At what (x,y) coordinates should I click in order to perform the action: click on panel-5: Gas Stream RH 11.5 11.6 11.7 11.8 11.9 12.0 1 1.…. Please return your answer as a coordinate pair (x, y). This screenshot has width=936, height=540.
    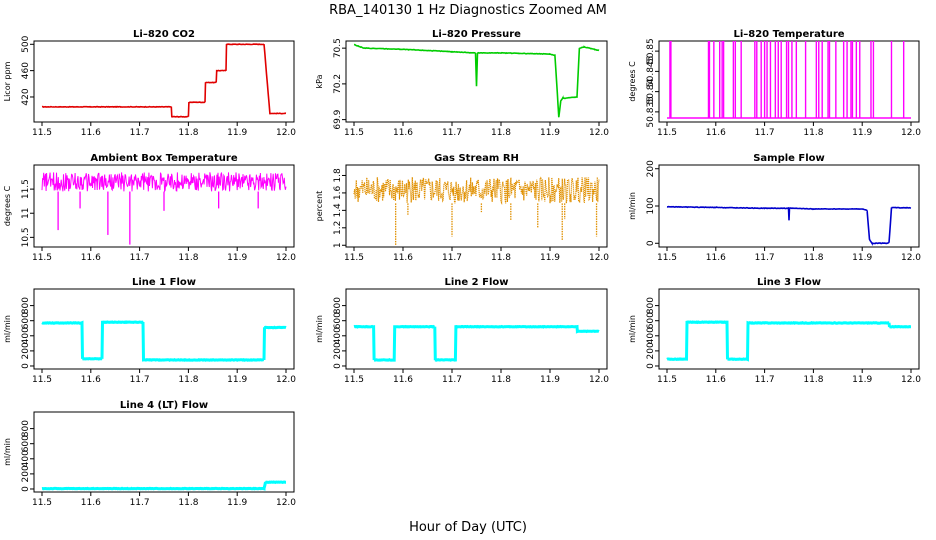
    Looking at the image, I should click on (462, 208).